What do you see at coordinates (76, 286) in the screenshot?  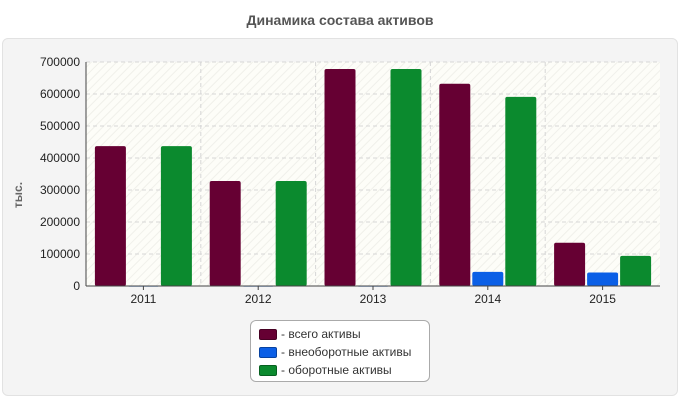 I see `y-tick-label: 0` at bounding box center [76, 286].